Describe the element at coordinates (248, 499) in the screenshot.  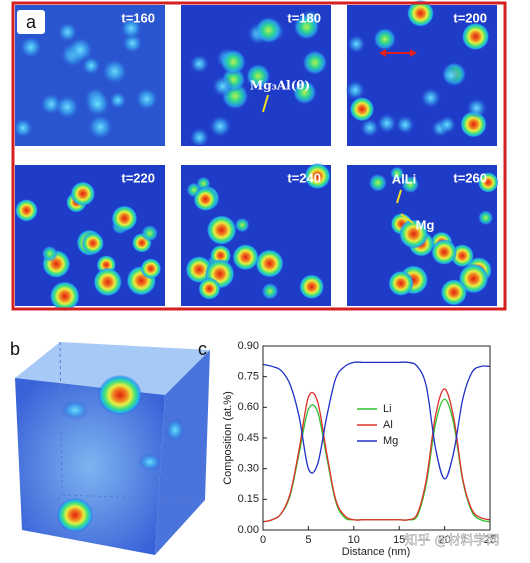
I see `y-tick-label: 0.15` at that location.